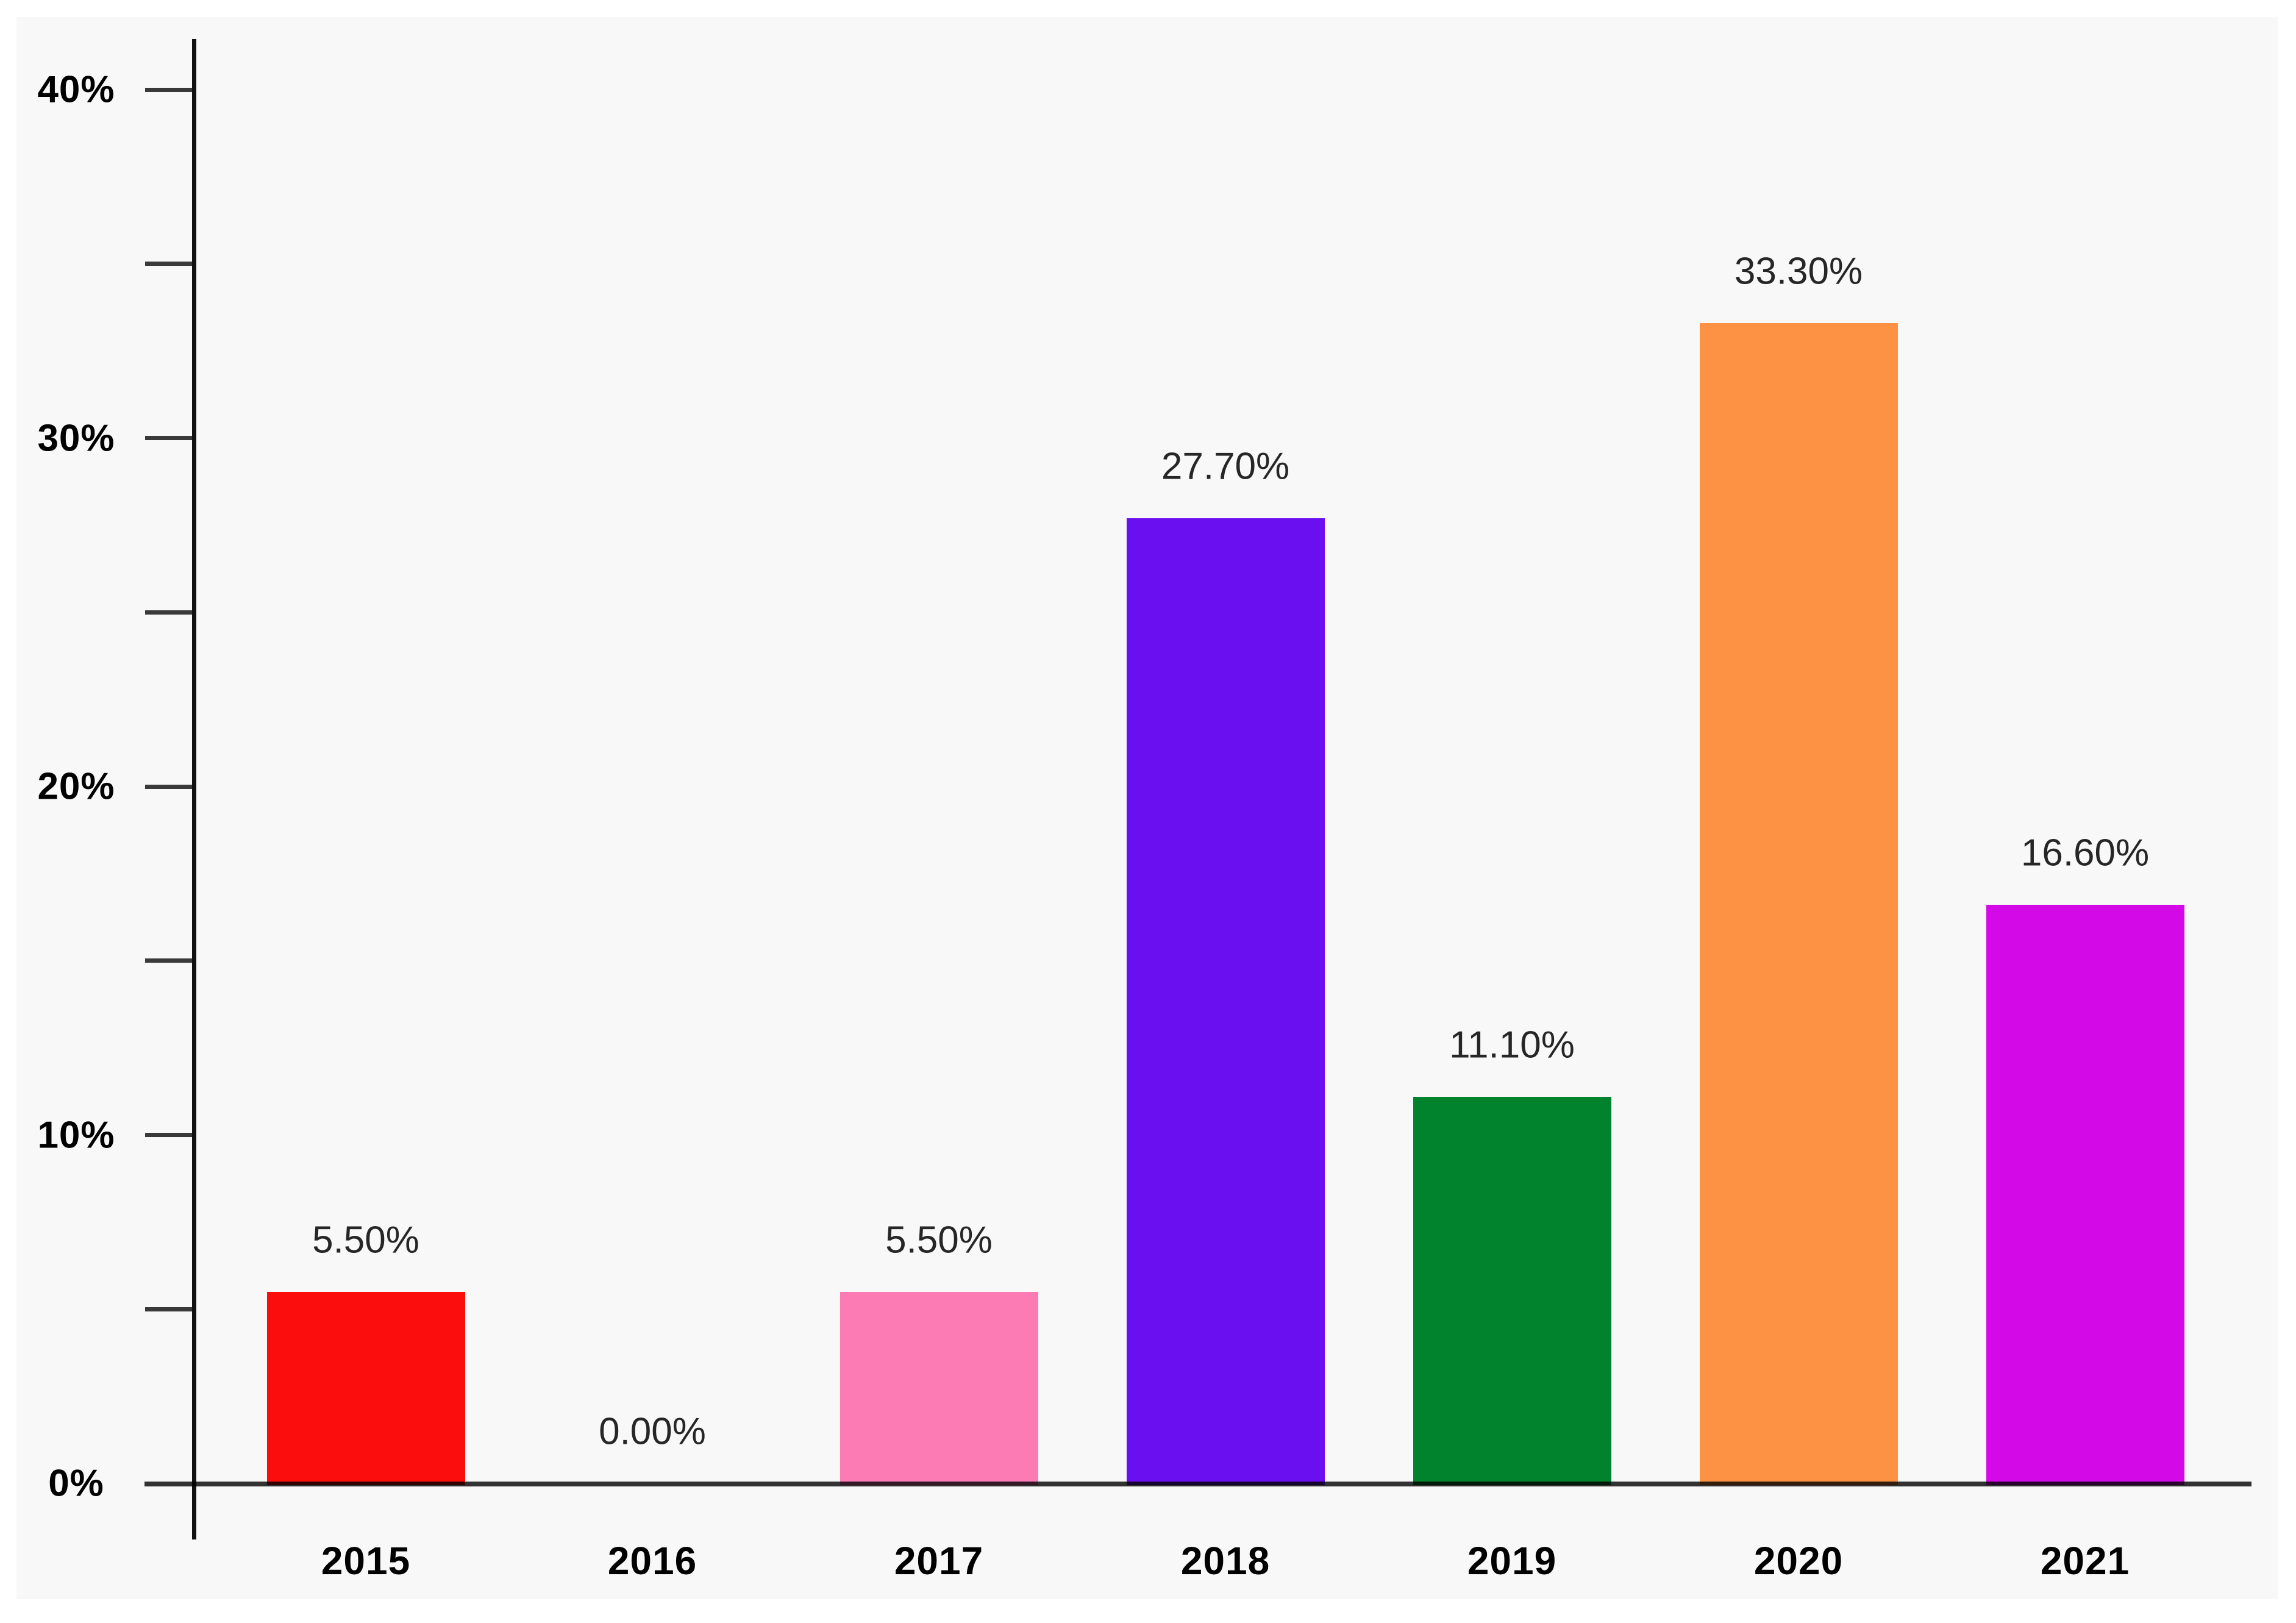 Image resolution: width=2296 pixels, height=1623 pixels. Describe the element at coordinates (76, 438) in the screenshot. I see `y-axis-label-30: 30%` at that location.